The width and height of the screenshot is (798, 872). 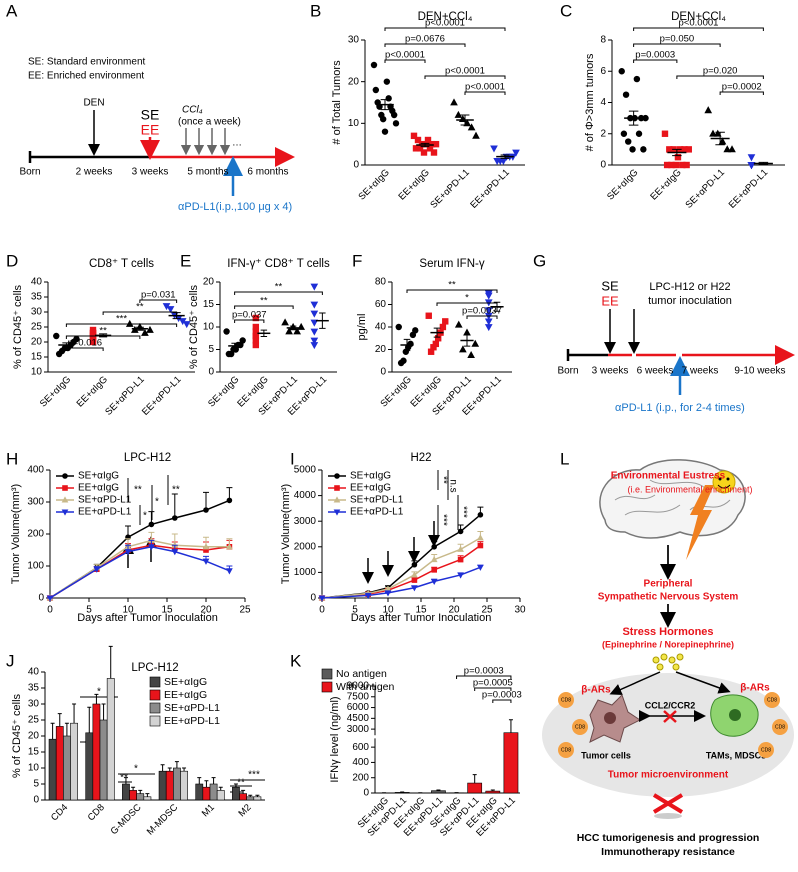 What do you see at coordinates (415, 527) in the screenshot?
I see `panel-i-annotations: ** n.s *** ***` at bounding box center [415, 527].